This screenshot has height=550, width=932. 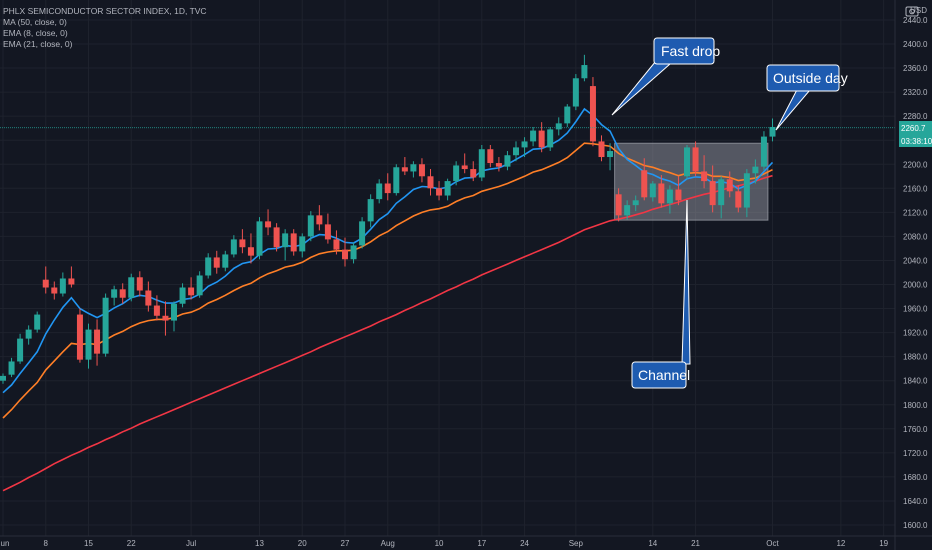 What do you see at coordinates (439, 543) in the screenshot?
I see `time-tick-label: 10` at bounding box center [439, 543].